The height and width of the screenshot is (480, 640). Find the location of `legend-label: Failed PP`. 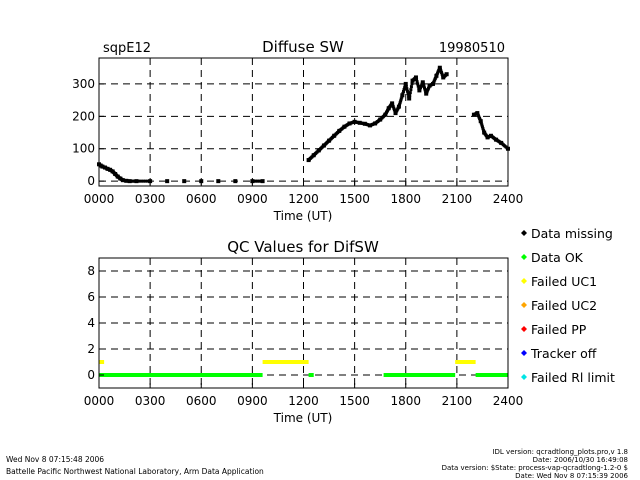

legend-label: Failed PP is located at coordinates (559, 329).